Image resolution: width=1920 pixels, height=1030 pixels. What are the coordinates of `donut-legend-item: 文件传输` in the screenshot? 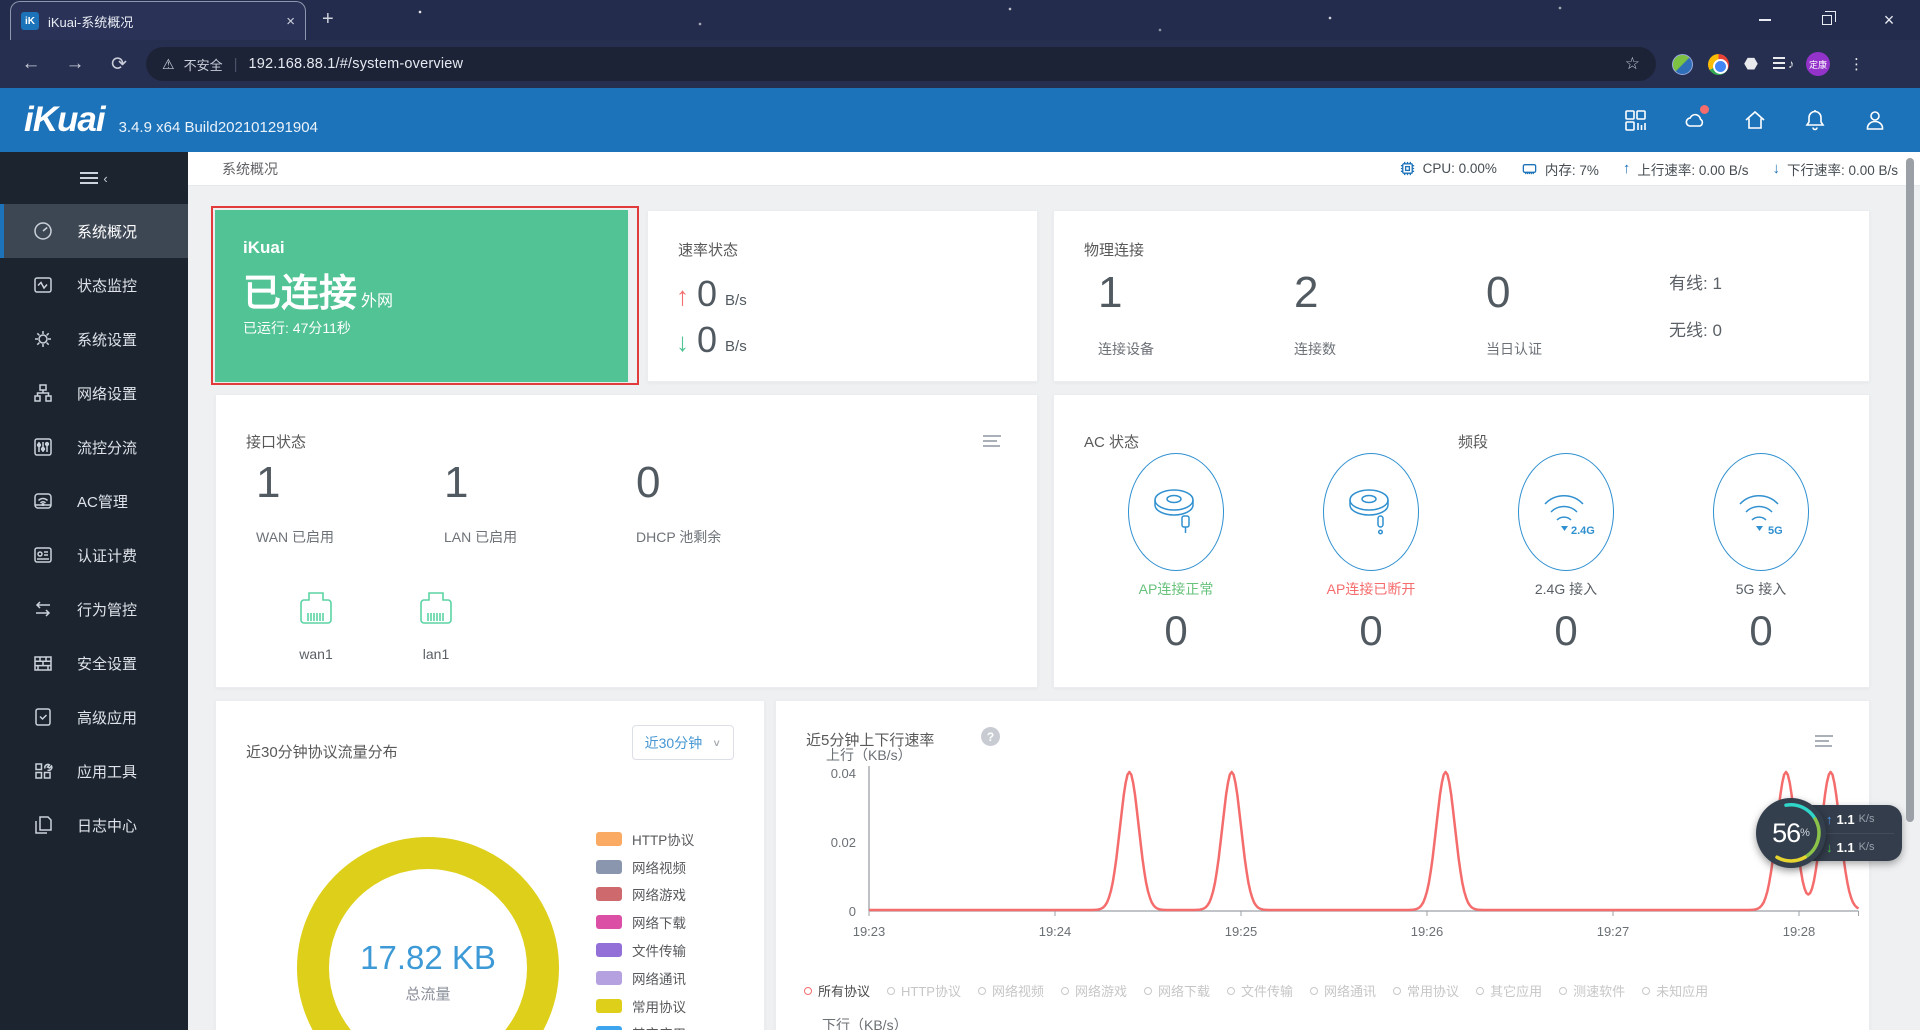 It's located at (645, 950).